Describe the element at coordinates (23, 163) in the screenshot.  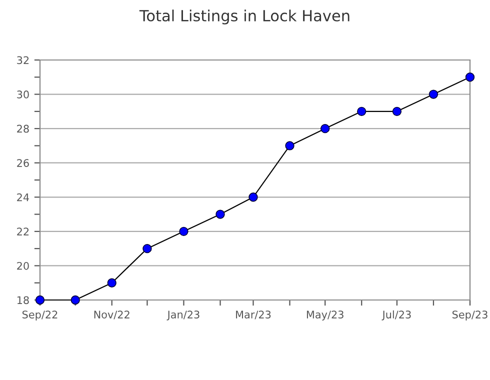
I see `y-tick-label: 26` at that location.